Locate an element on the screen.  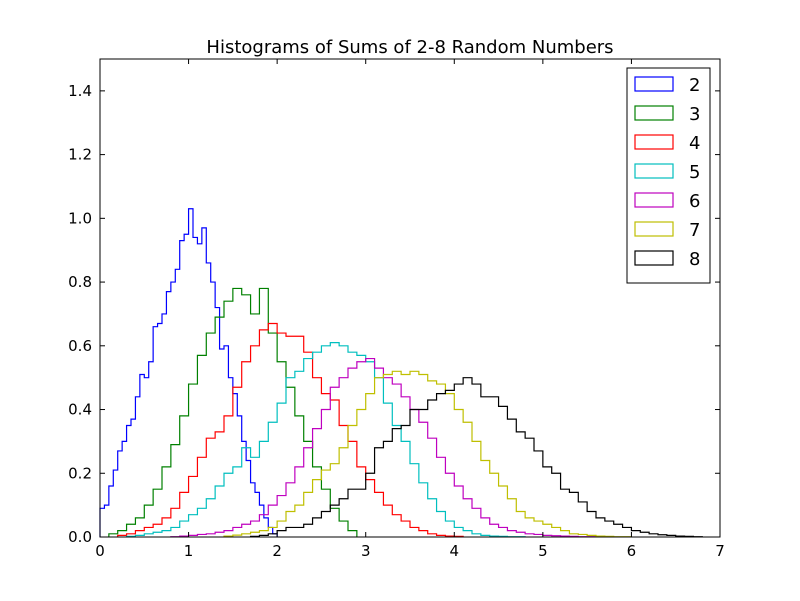
x-tick-label: 6 is located at coordinates (632, 551).